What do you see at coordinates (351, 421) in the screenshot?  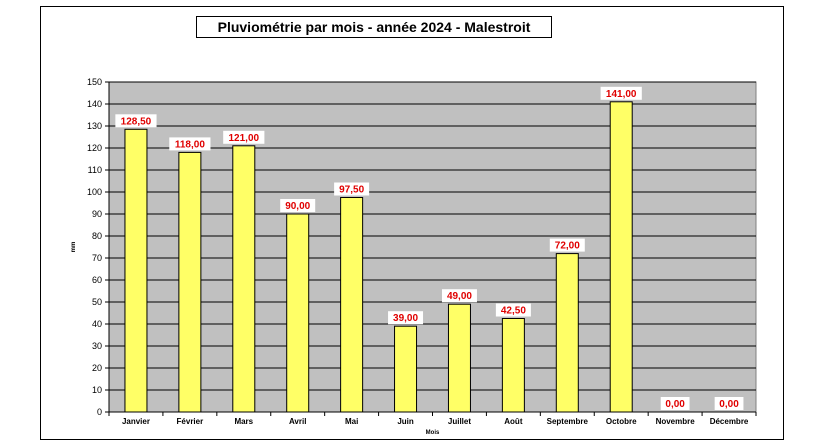 I see `x-tick-label: Mai` at bounding box center [351, 421].